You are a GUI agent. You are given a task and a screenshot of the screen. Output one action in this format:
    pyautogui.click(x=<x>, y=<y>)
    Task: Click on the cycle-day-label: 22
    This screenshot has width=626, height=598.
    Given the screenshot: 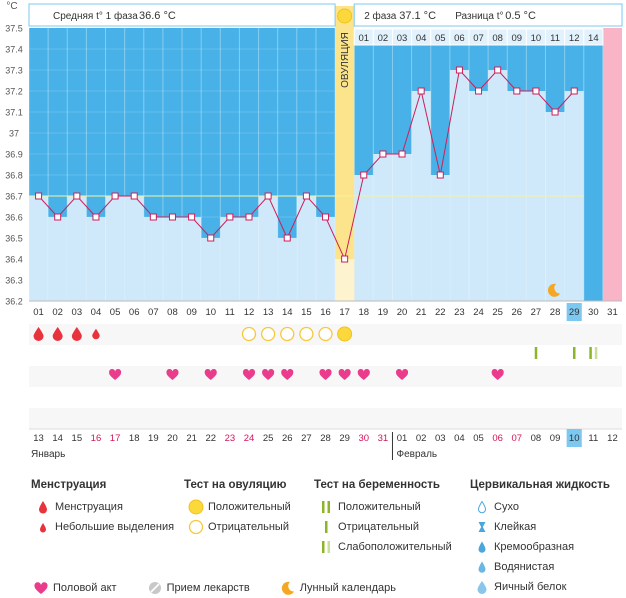 What is the action you would take?
    pyautogui.click(x=440, y=312)
    